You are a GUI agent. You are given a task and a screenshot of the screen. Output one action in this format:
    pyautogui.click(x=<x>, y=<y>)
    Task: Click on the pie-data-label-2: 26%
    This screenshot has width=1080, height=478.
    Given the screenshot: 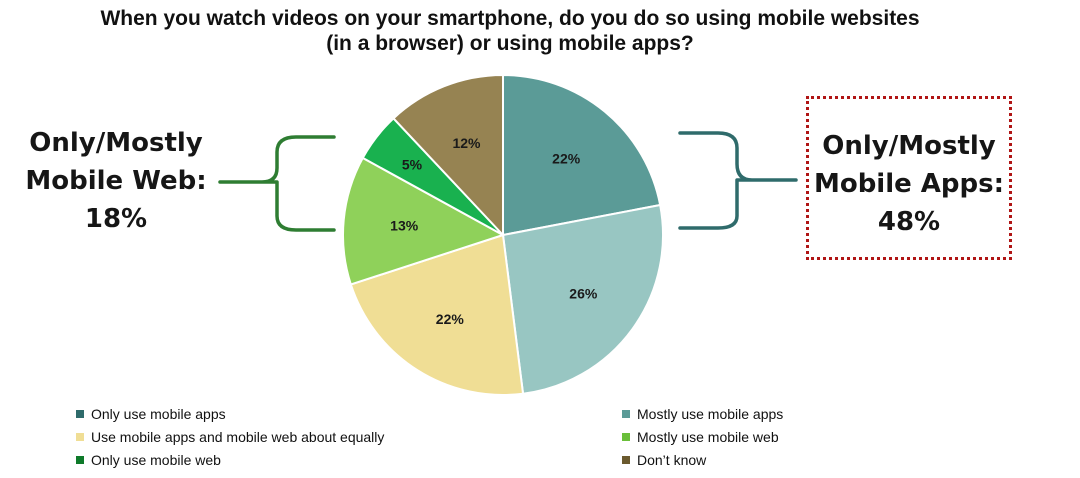 What is the action you would take?
    pyautogui.click(x=583, y=293)
    